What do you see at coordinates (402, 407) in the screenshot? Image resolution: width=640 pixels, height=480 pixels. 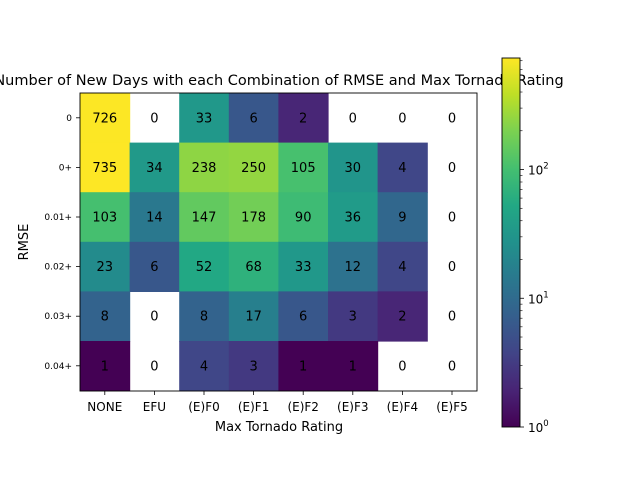 I see `x-tick-label: (E)F4` at bounding box center [402, 407].